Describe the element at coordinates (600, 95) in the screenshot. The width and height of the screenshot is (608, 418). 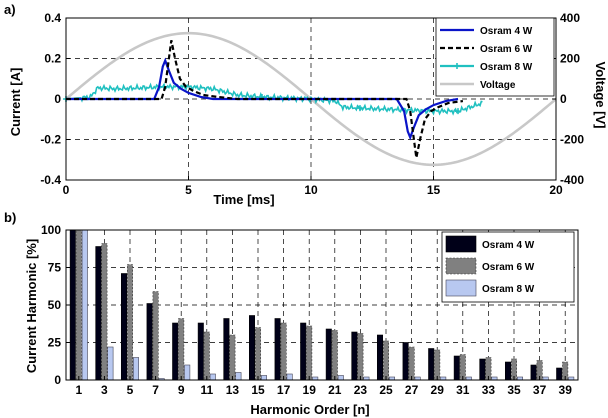
I see `chart-a-y2label: Voltage [V]` at that location.